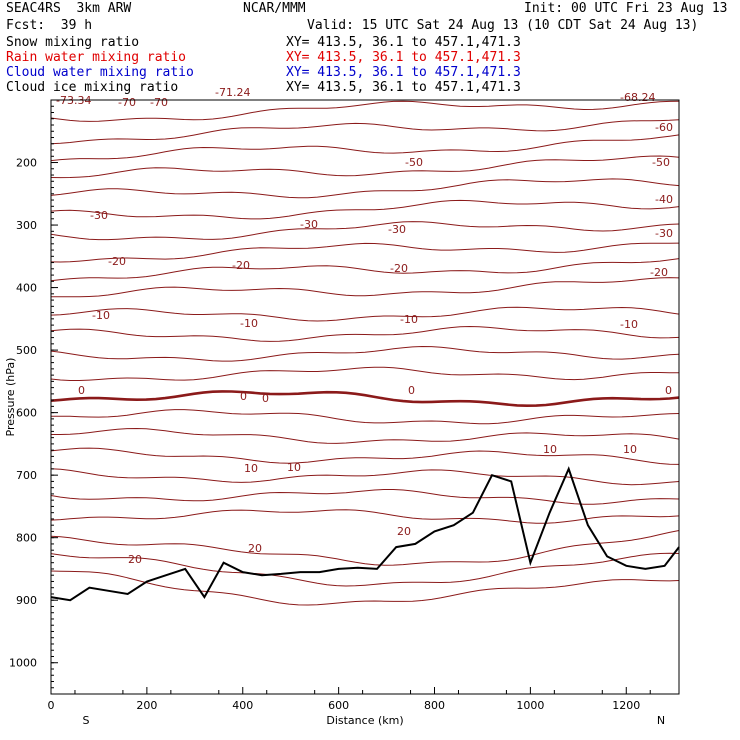 The height and width of the screenshot is (740, 740). I want to click on y-tick-label: 1000, so click(23, 663).